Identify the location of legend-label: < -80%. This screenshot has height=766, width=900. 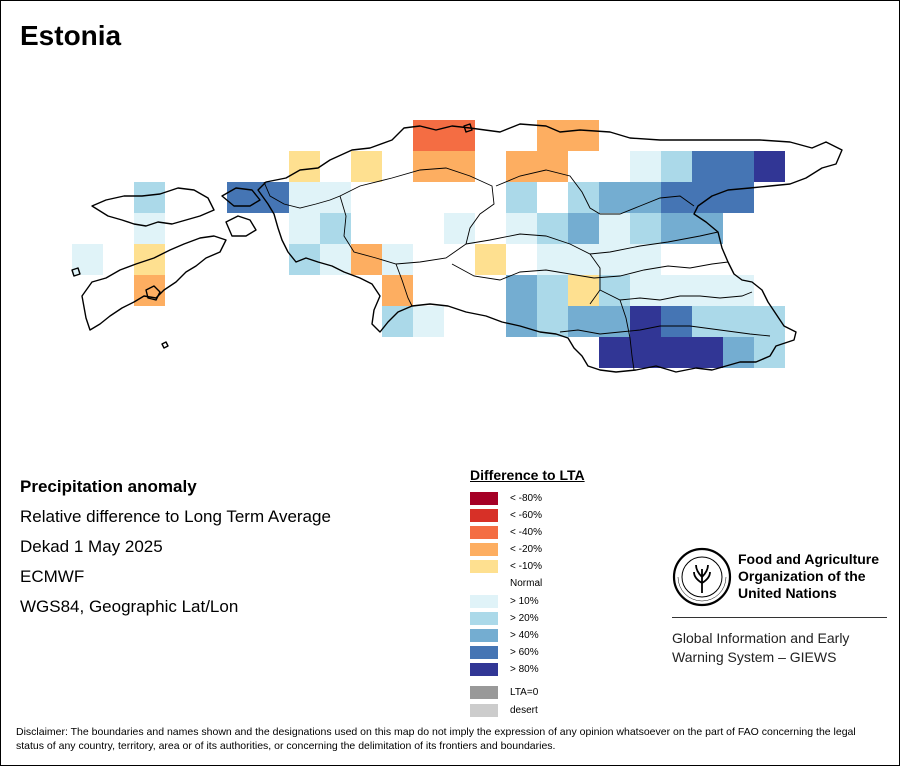
(526, 498).